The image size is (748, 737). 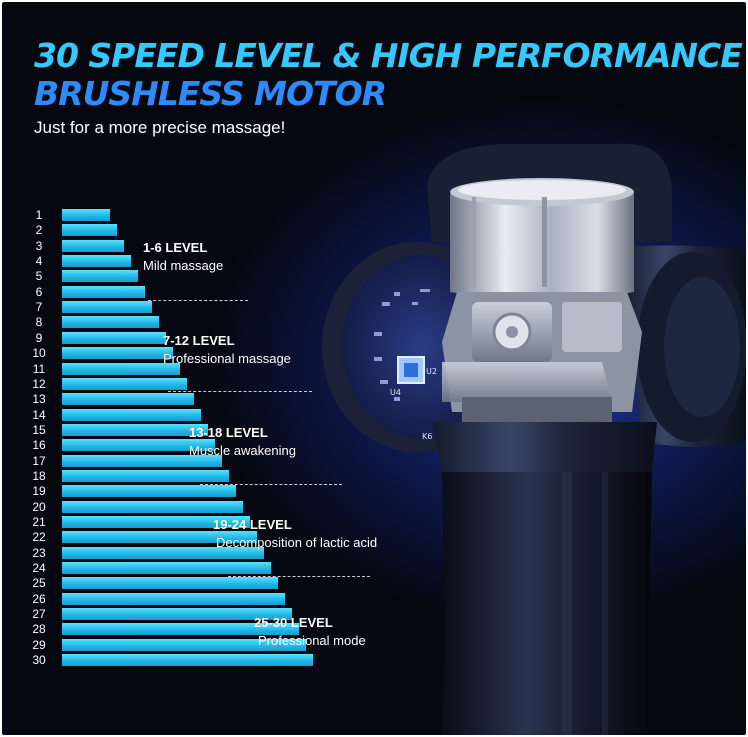 I want to click on board-label-k6: K6, so click(x=427, y=436).